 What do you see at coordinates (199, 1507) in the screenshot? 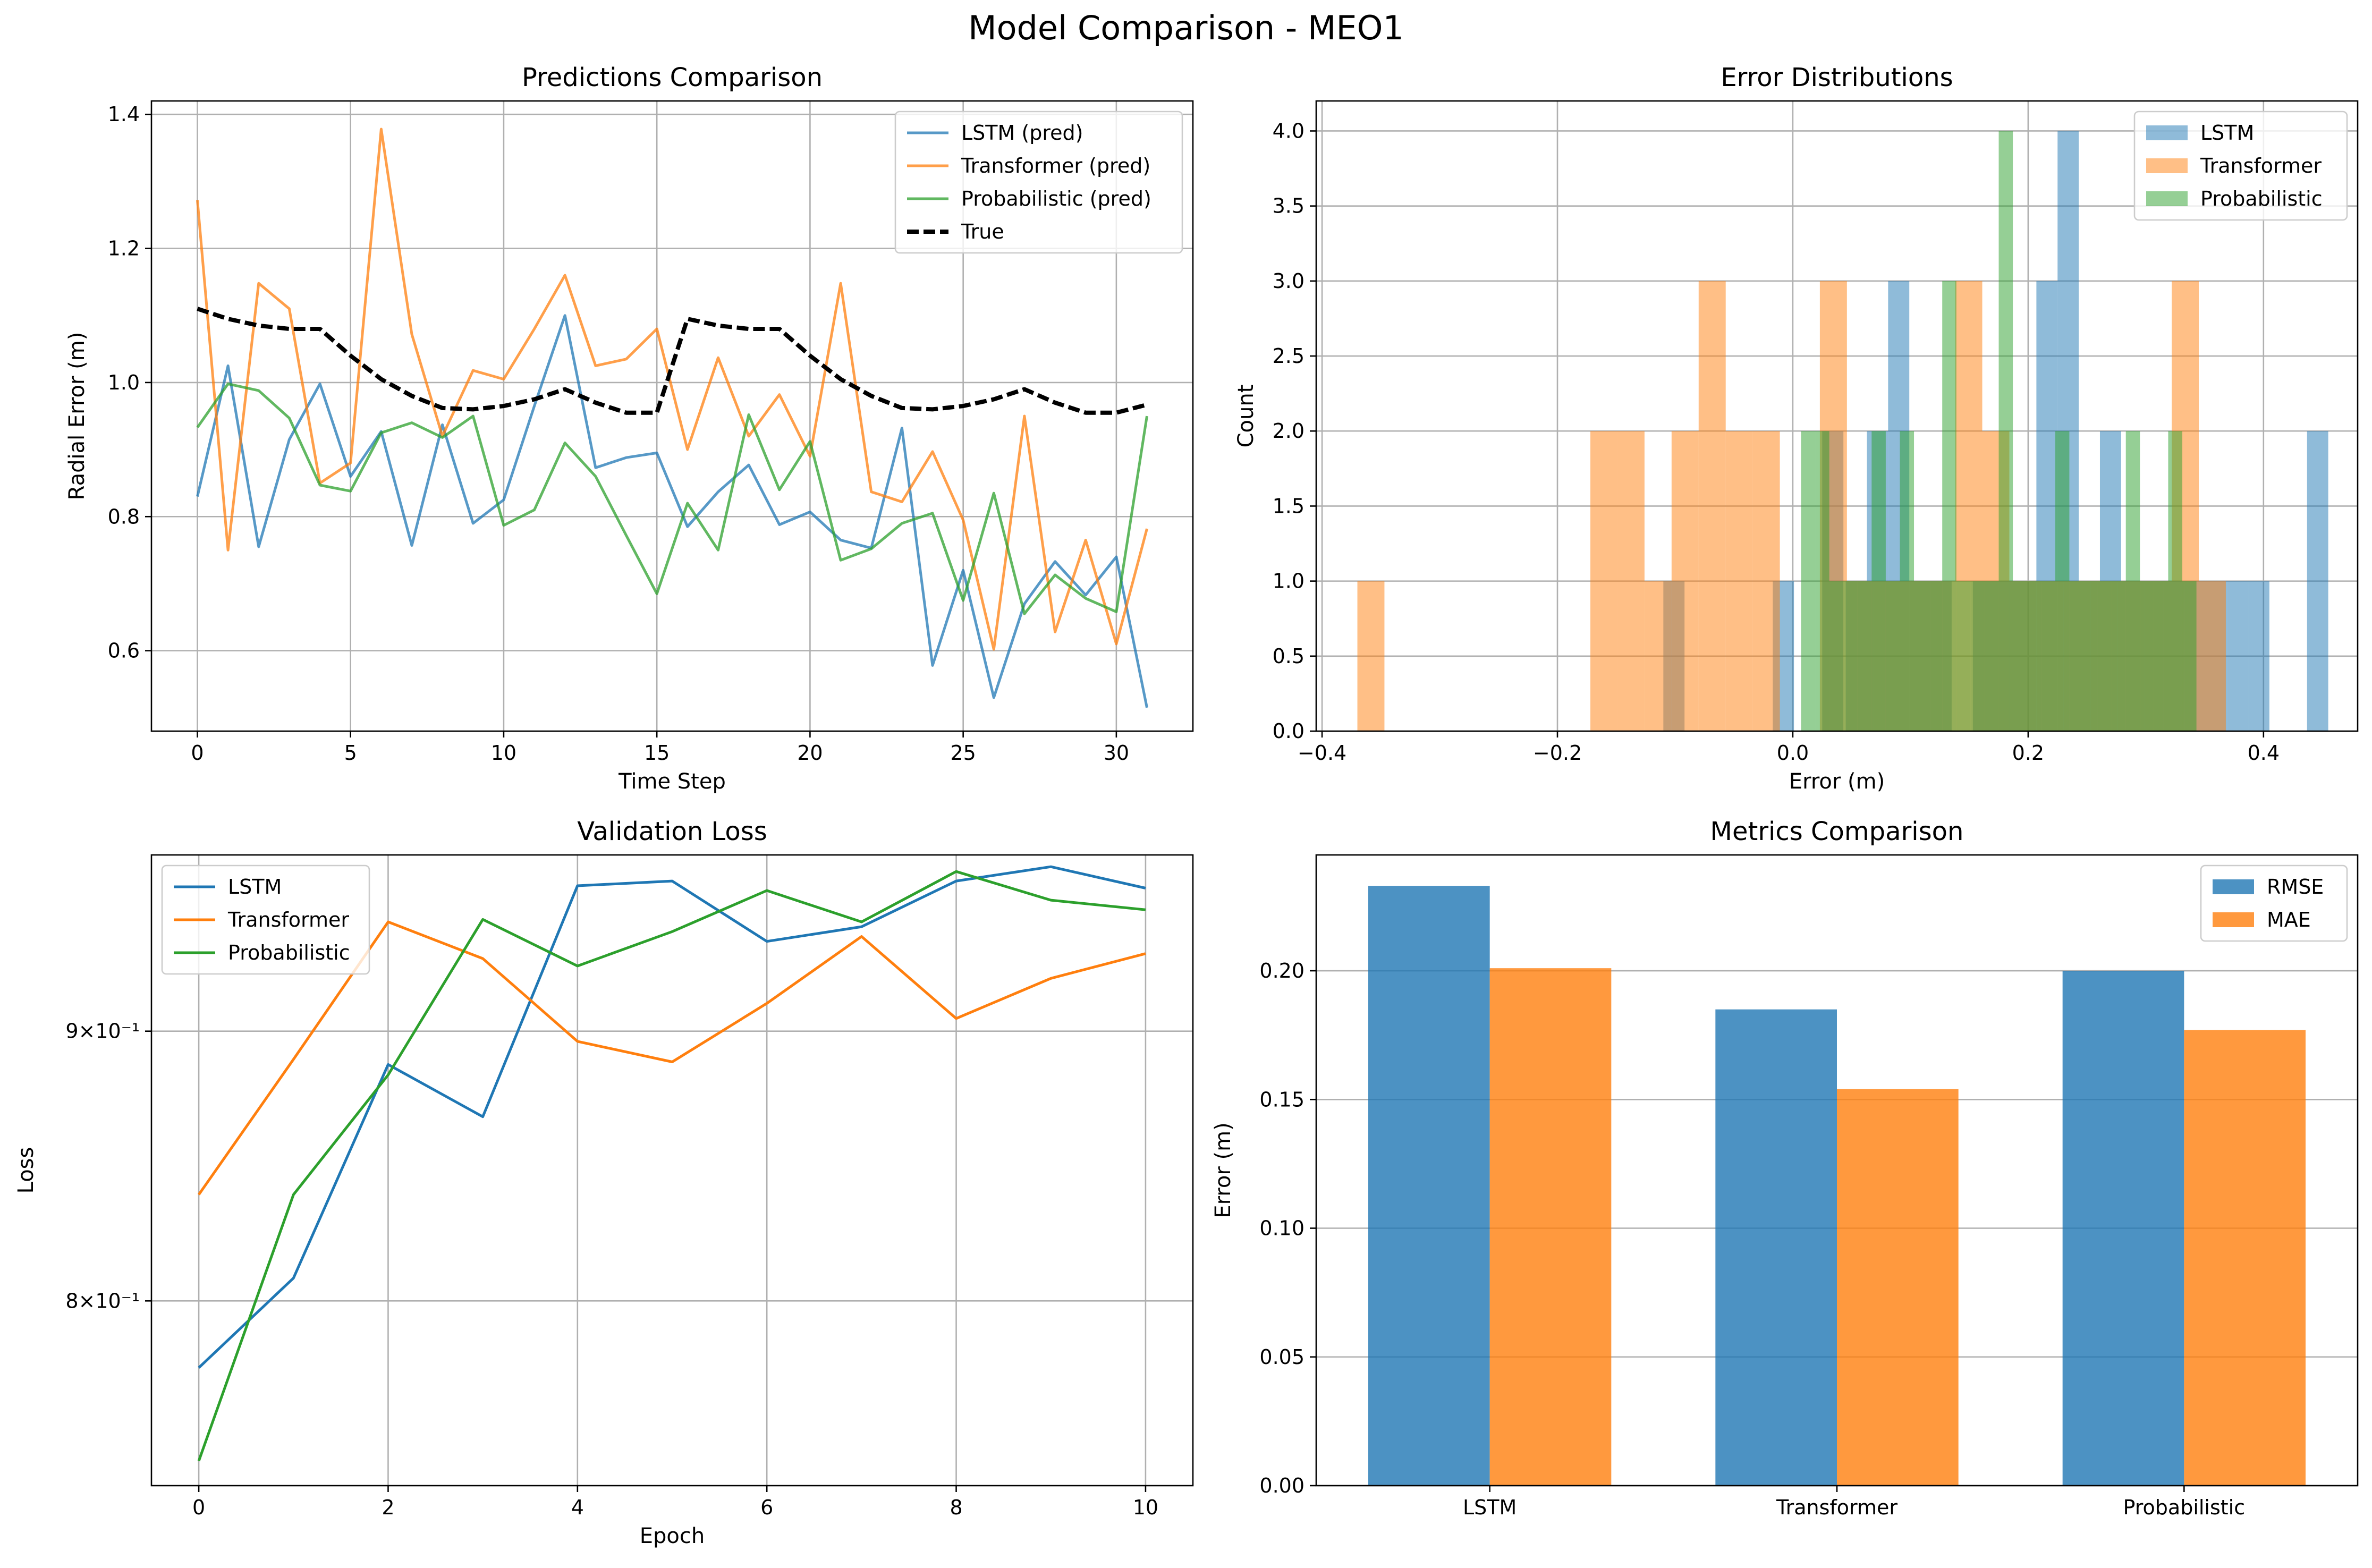
I see `x-tick-label: 0` at bounding box center [199, 1507].